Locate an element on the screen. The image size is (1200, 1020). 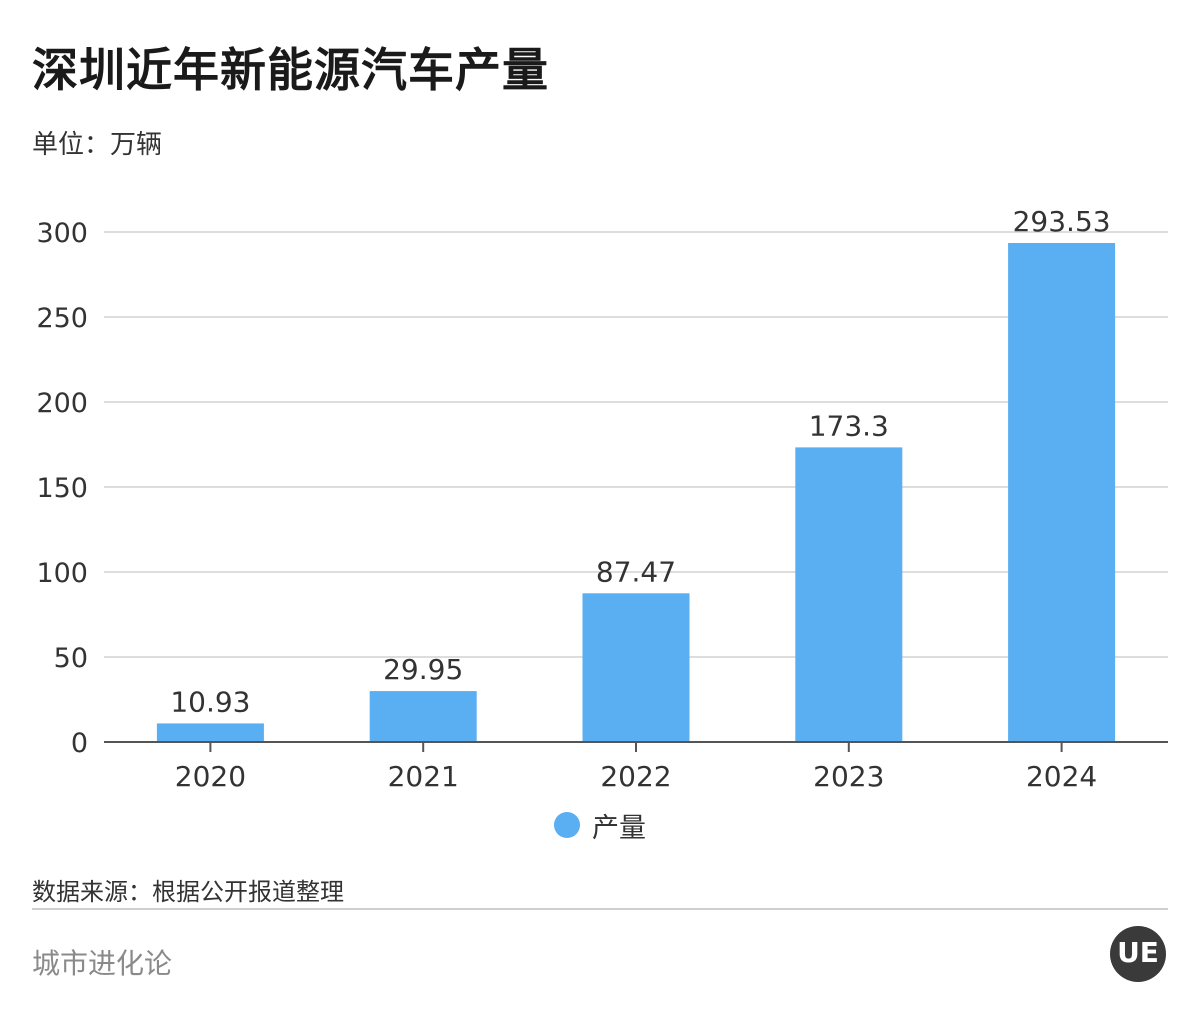
data-label: 173.3 is located at coordinates (849, 425).